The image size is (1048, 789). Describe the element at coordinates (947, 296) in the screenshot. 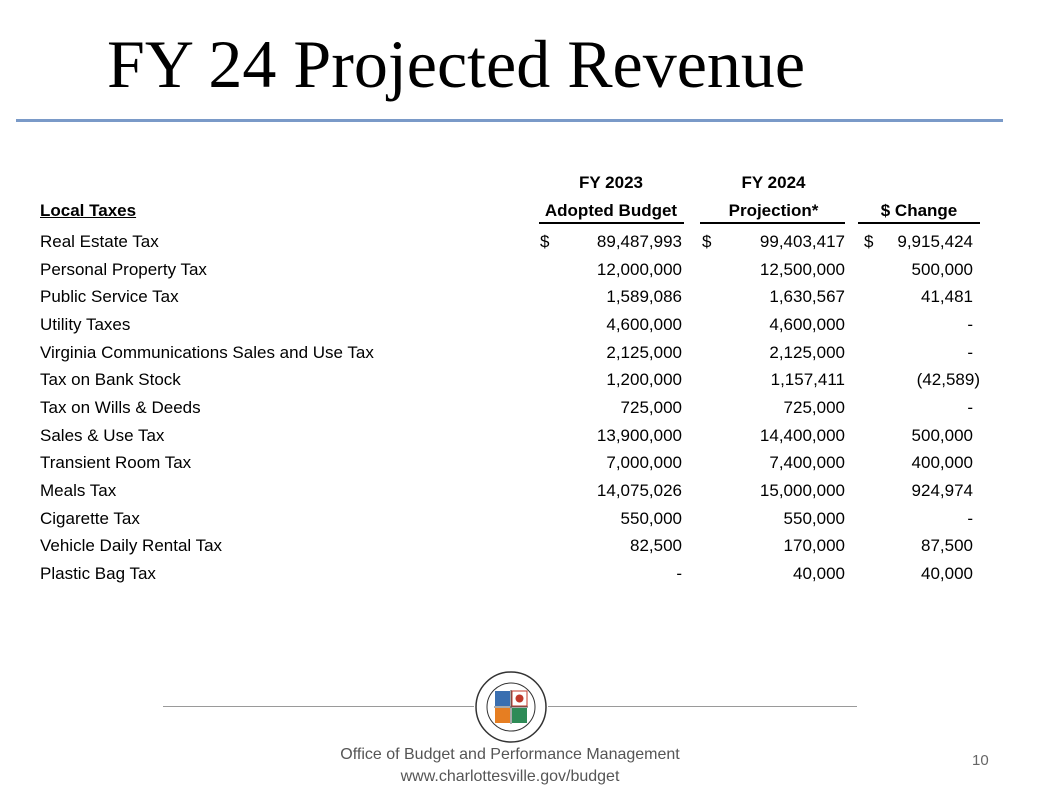

I see `change-value: 41,481` at that location.